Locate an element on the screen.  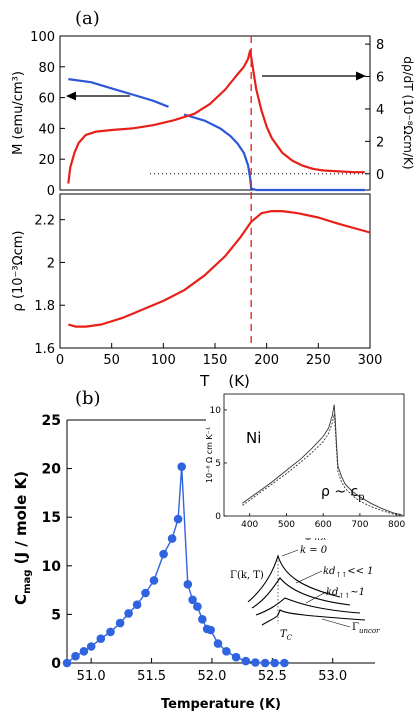
a-bottom-ylabel: ρ (10⁻³Ωcm) is located at coordinates (18, 271).